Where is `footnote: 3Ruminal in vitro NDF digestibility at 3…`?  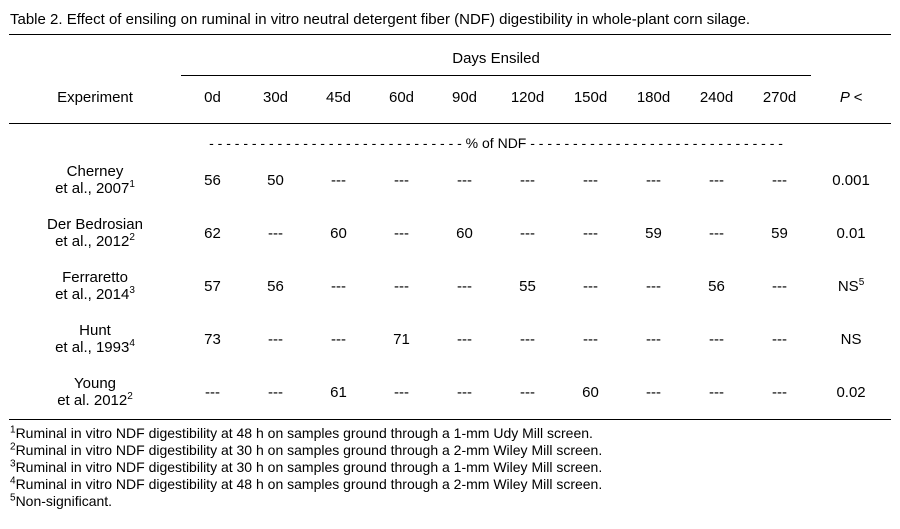 footnote: 3Ruminal in vitro NDF digestibility at 3… is located at coordinates (450, 467).